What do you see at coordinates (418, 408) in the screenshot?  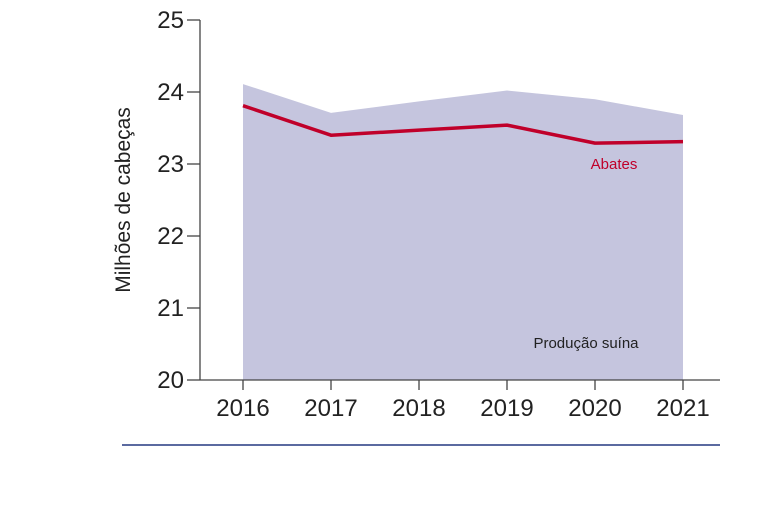 I see `x-tick-label-2018: 2018` at bounding box center [418, 408].